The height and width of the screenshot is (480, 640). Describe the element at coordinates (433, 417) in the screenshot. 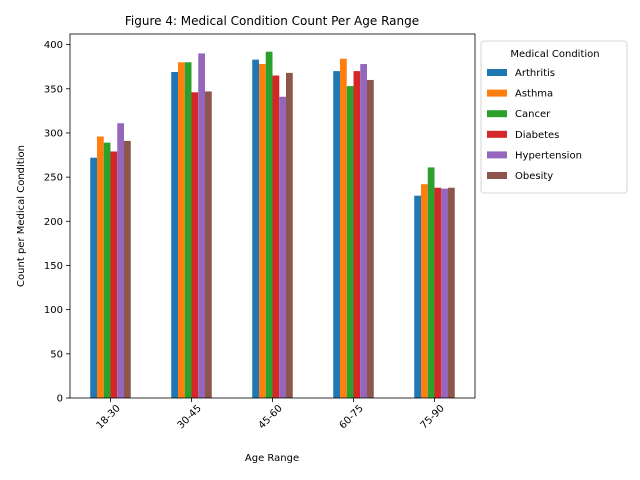

I see `x-tick-label: 75-90` at that location.